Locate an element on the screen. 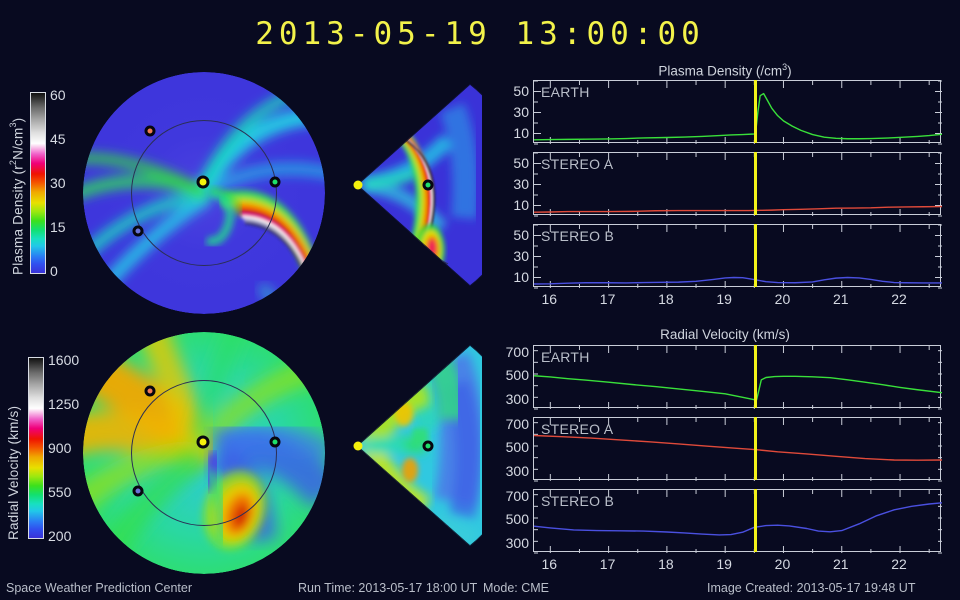 This screenshot has height=600, width=960. velocity-meridional-field is located at coordinates (419, 445).